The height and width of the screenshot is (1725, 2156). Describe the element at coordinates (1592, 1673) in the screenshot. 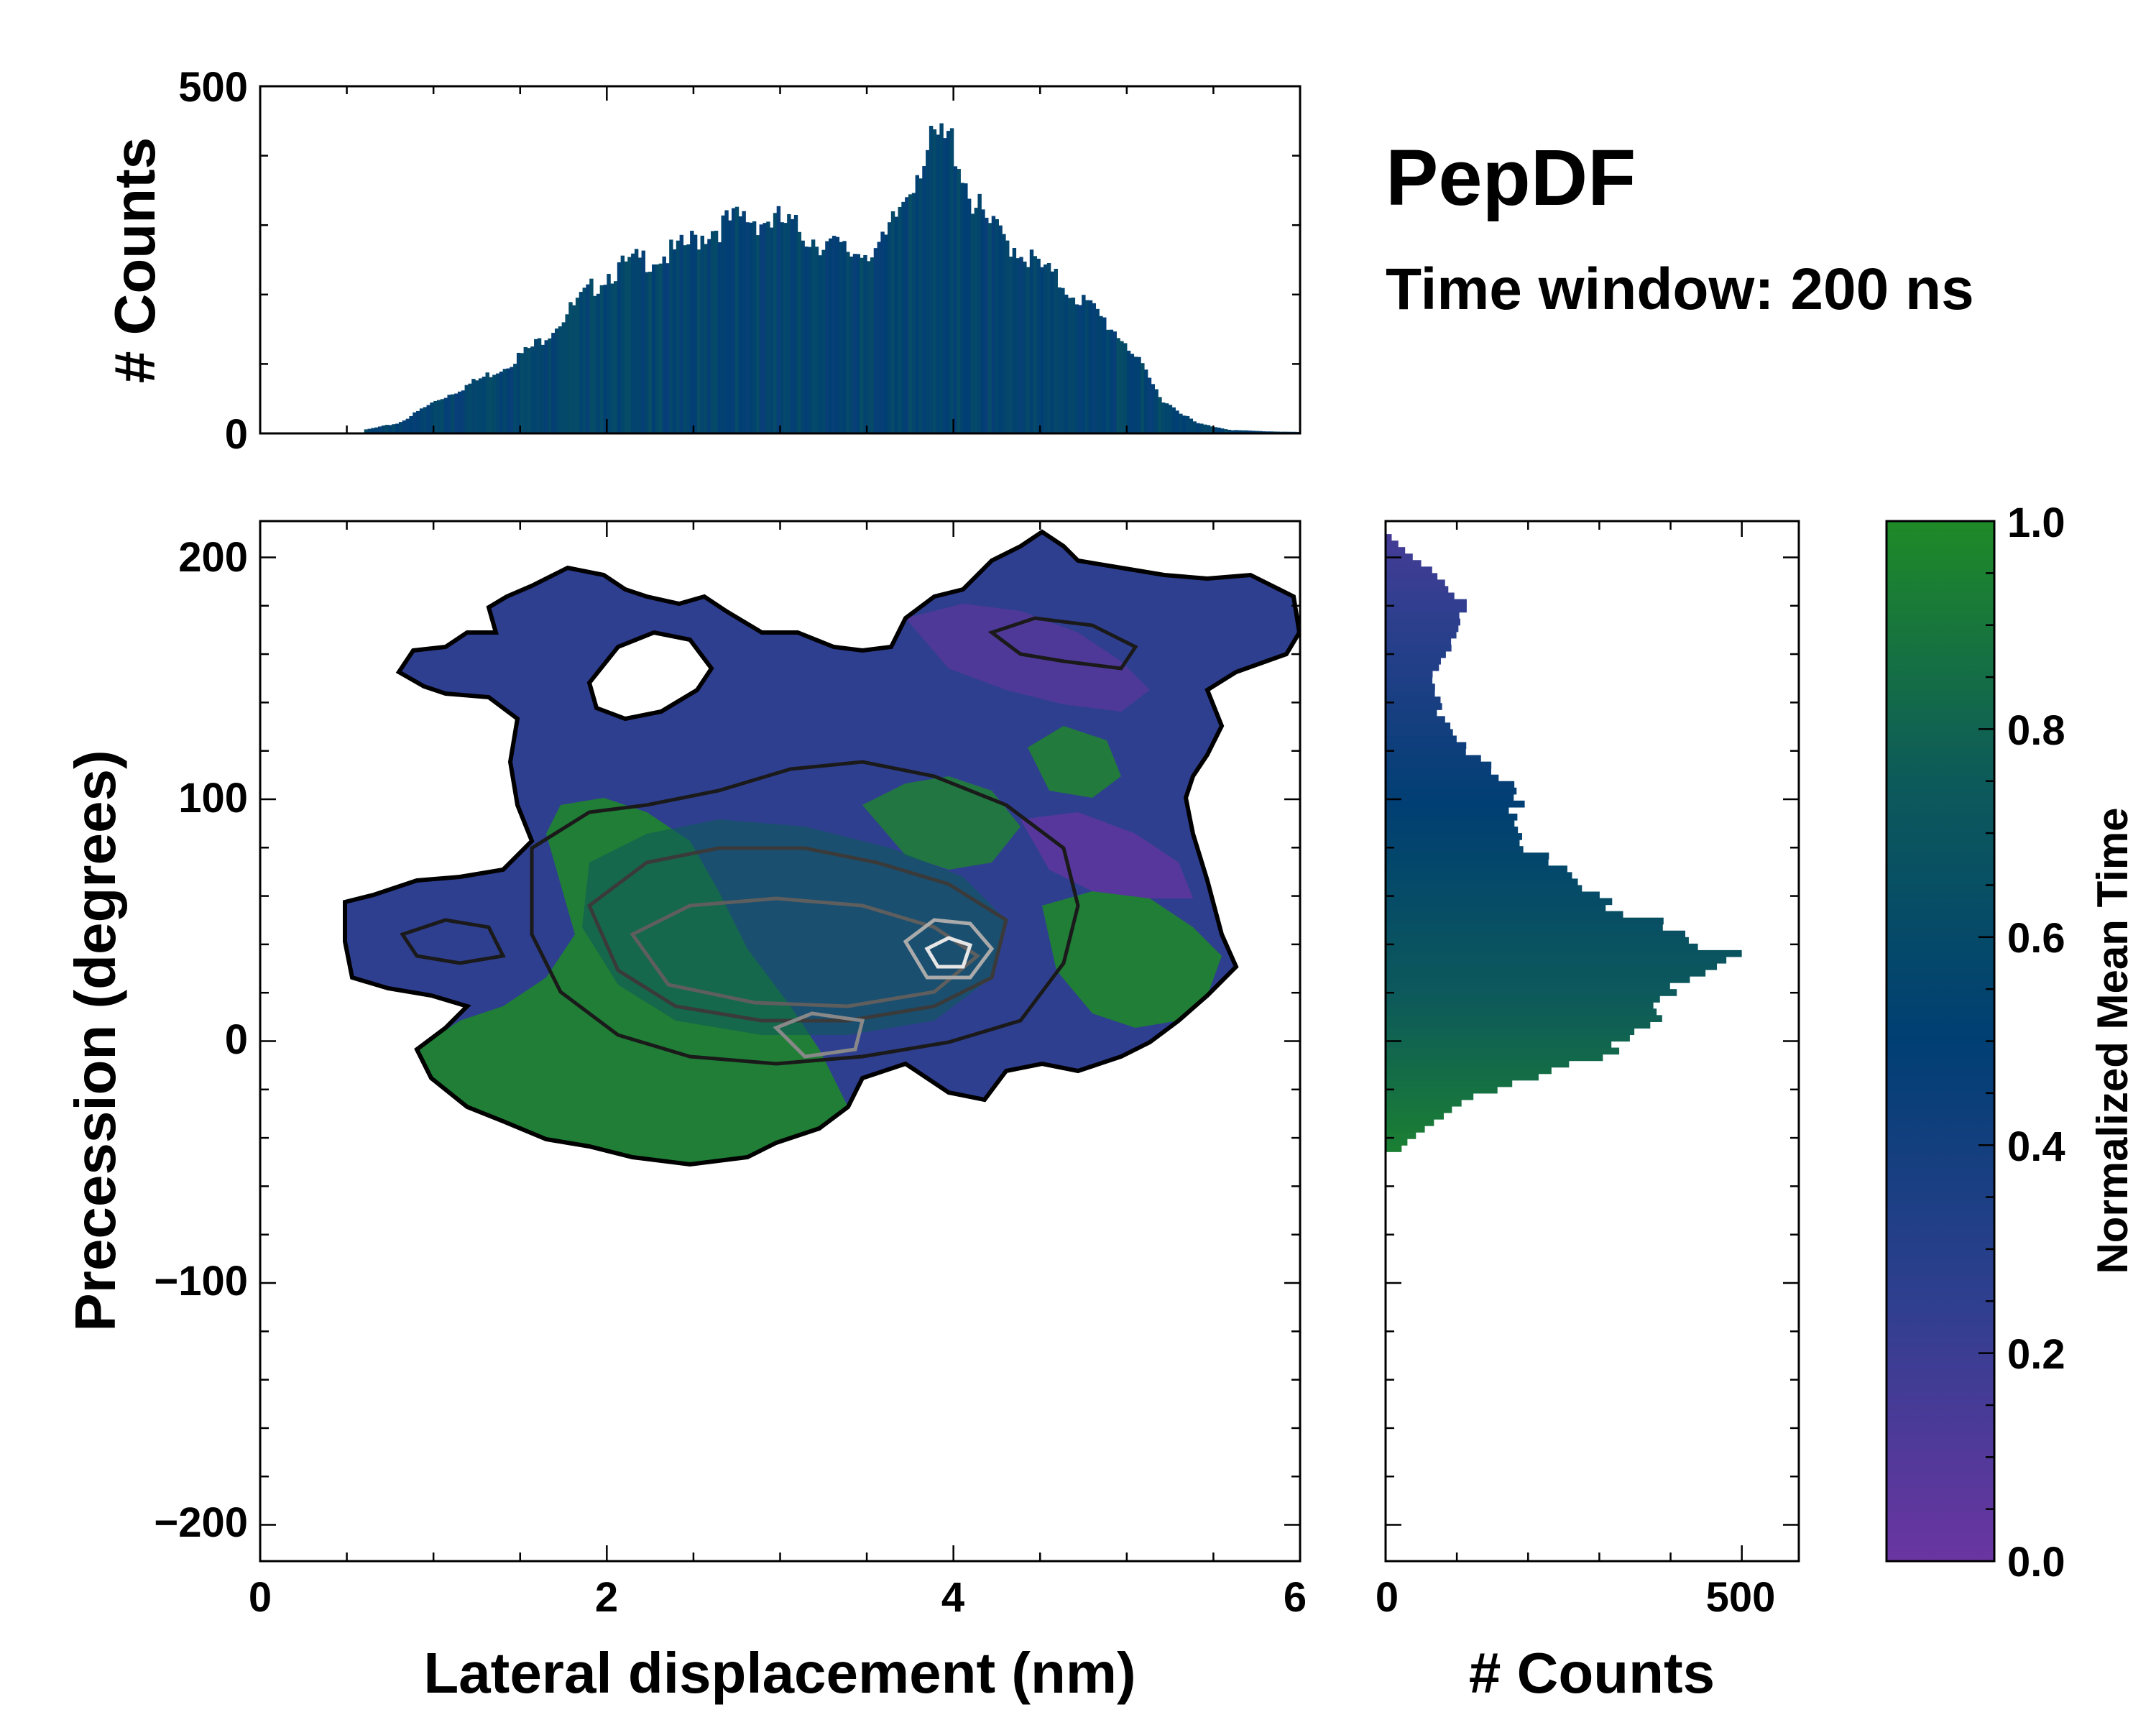

I see `right-histogram-xlabel: # Counts` at that location.